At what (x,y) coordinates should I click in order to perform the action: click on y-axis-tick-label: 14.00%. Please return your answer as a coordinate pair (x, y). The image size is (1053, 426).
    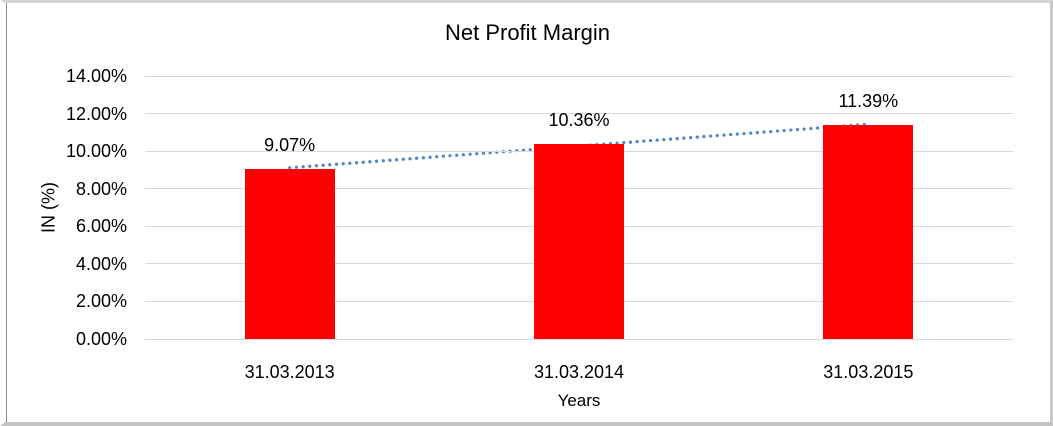
    Looking at the image, I should click on (96, 76).